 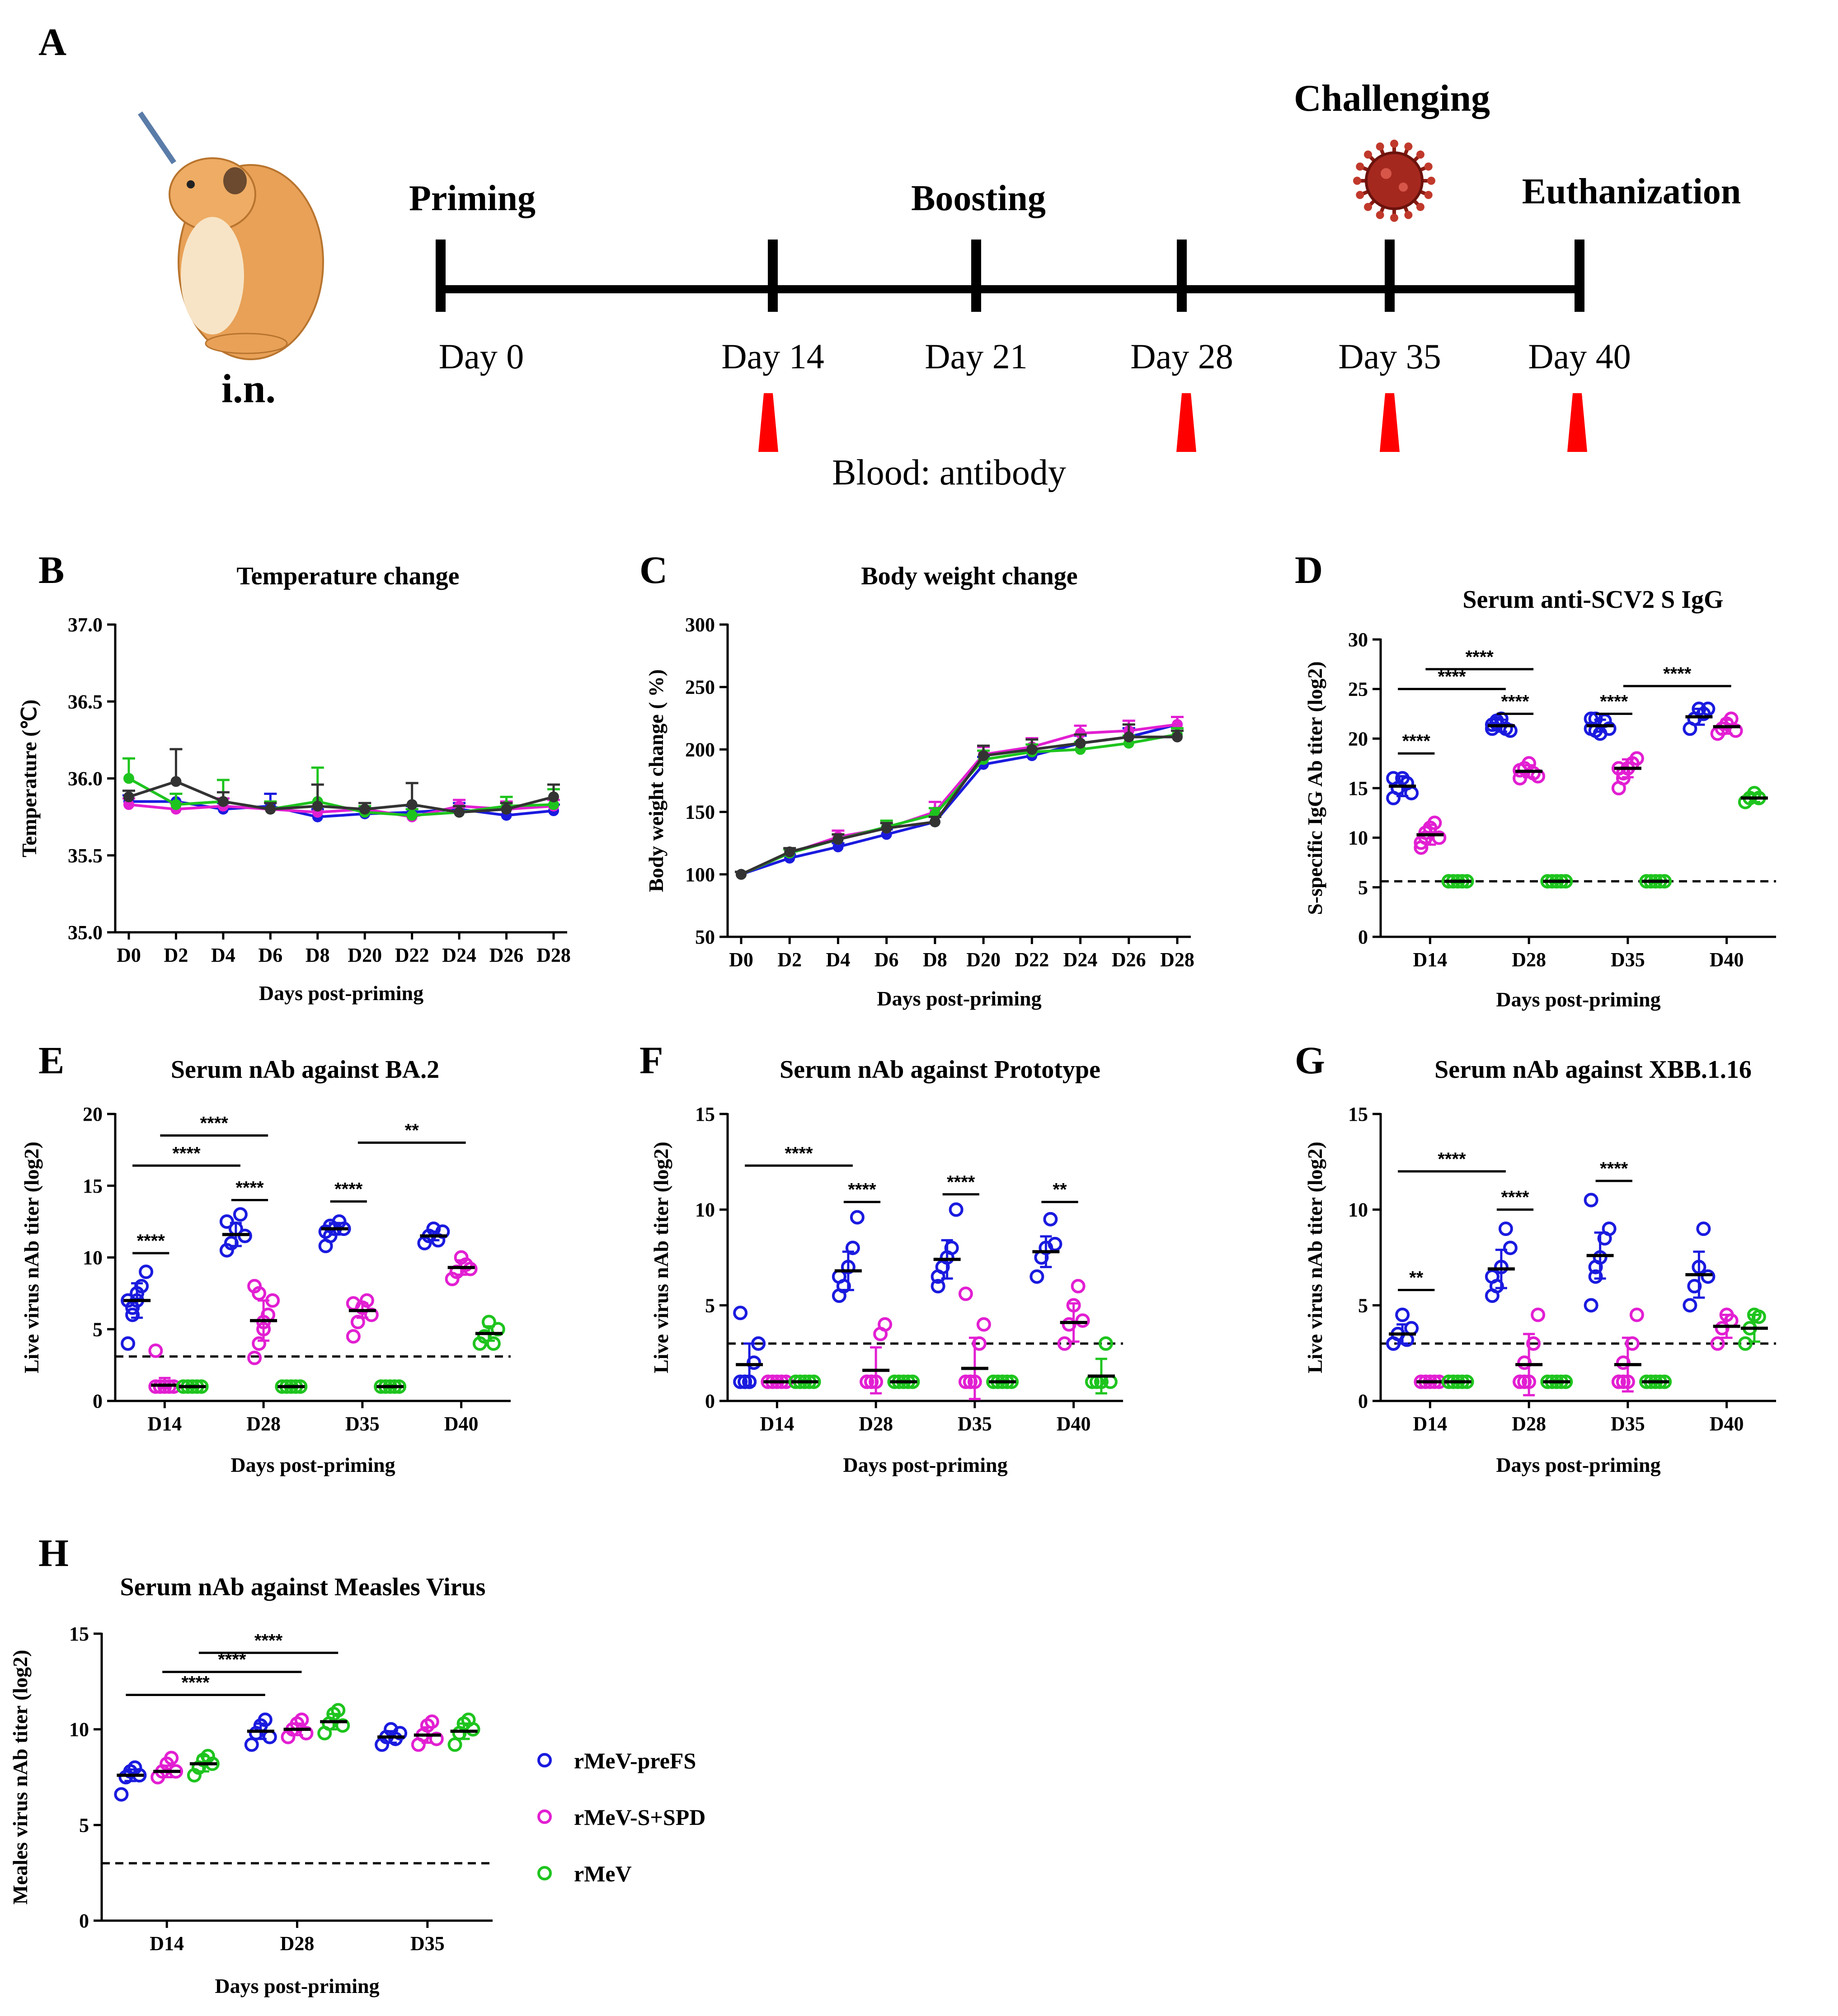 I want to click on x-tick-label: D24, so click(x=1080, y=960).